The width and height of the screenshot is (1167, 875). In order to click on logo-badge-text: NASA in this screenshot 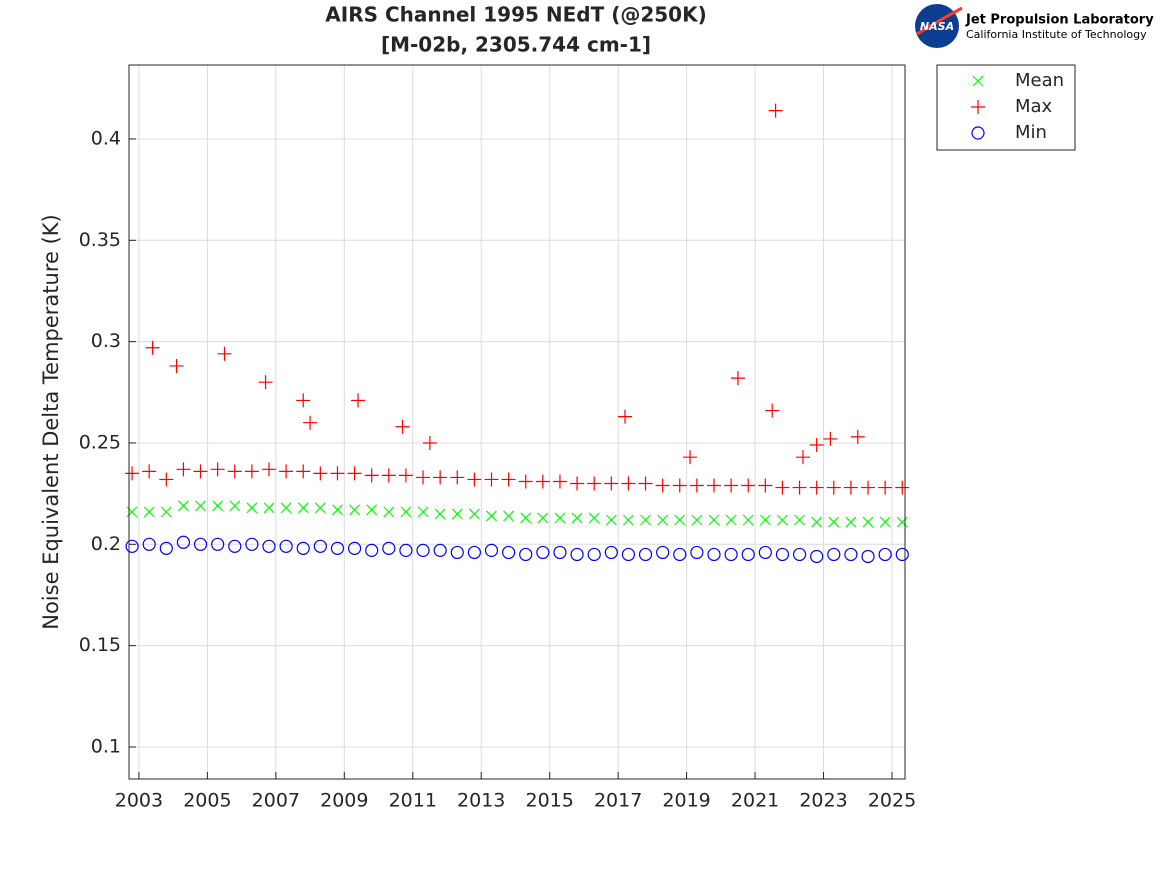, I will do `click(937, 26)`.